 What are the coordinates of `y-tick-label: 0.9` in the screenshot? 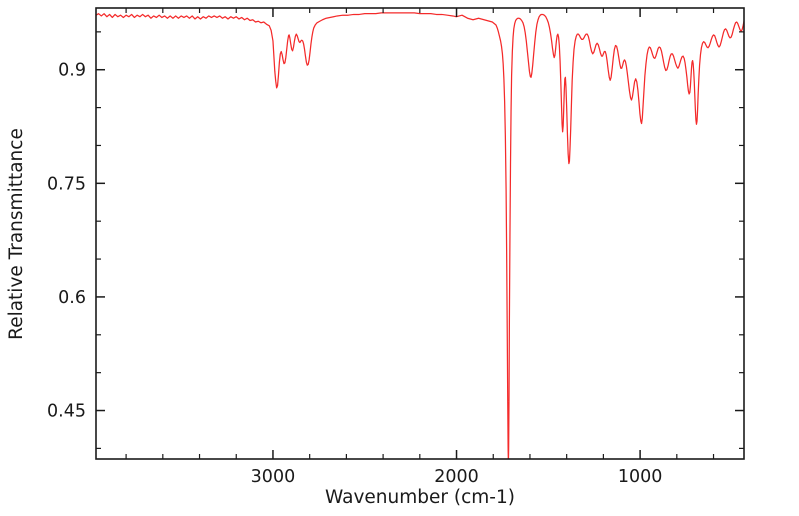 It's located at (72, 71).